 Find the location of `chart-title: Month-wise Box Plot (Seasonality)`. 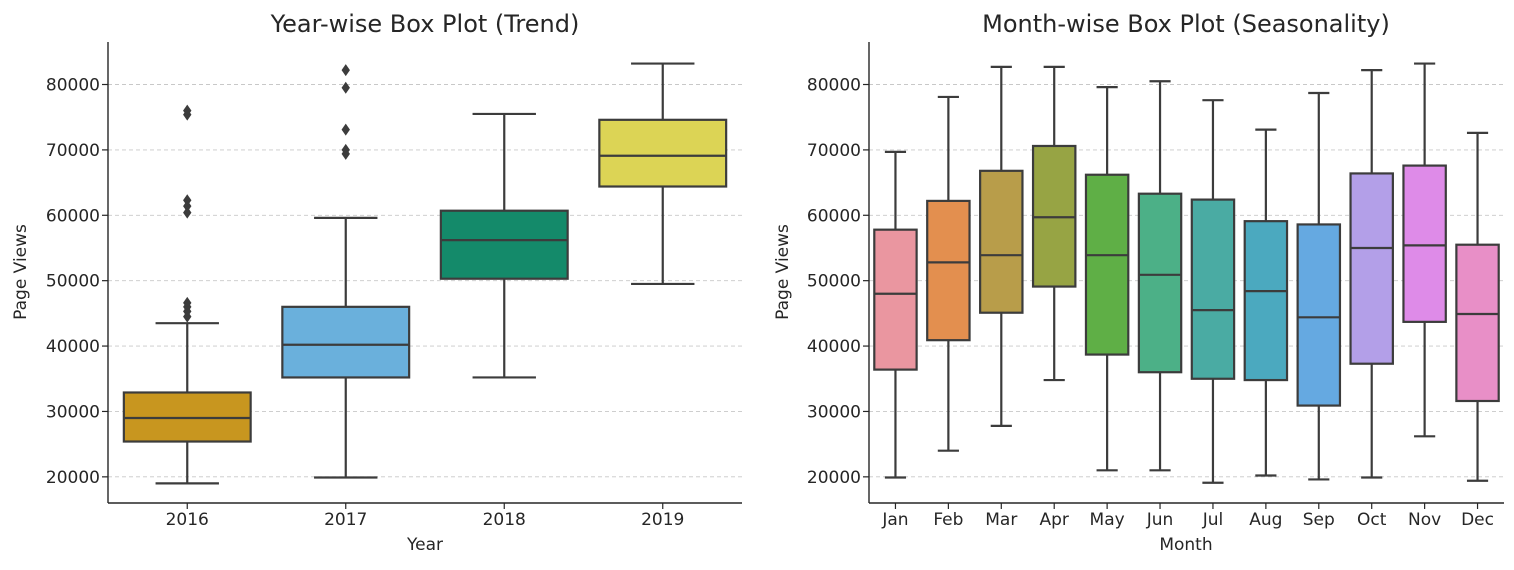

chart-title: Month-wise Box Plot (Seasonality) is located at coordinates (1186, 24).